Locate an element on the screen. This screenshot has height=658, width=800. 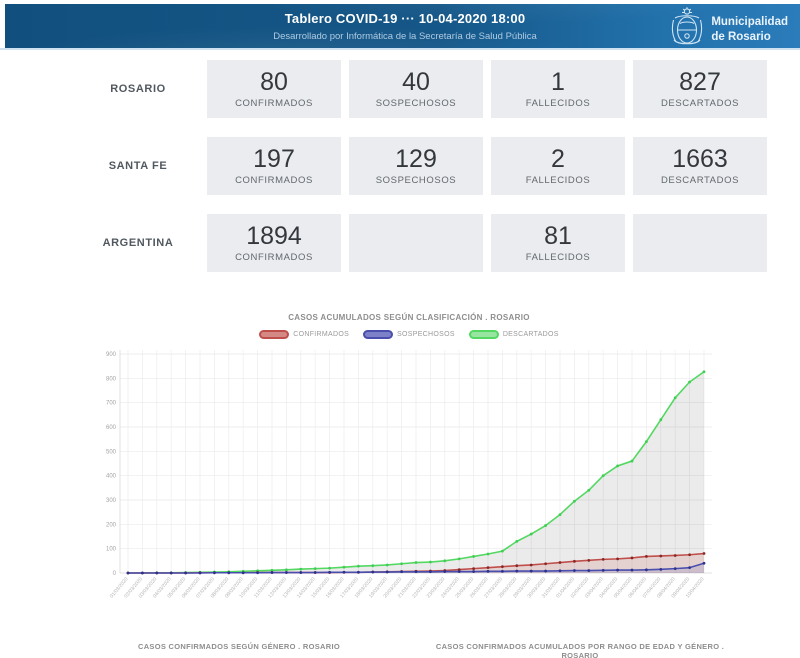
stat-value: 197 is located at coordinates (274, 158).